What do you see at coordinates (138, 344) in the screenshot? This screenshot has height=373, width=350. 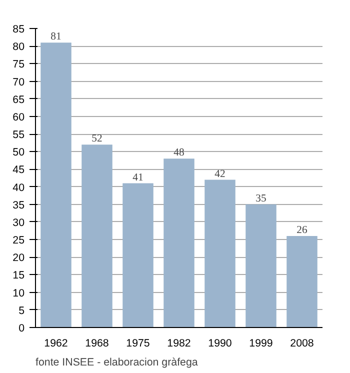 I see `x-tick-label: 1975` at bounding box center [138, 344].